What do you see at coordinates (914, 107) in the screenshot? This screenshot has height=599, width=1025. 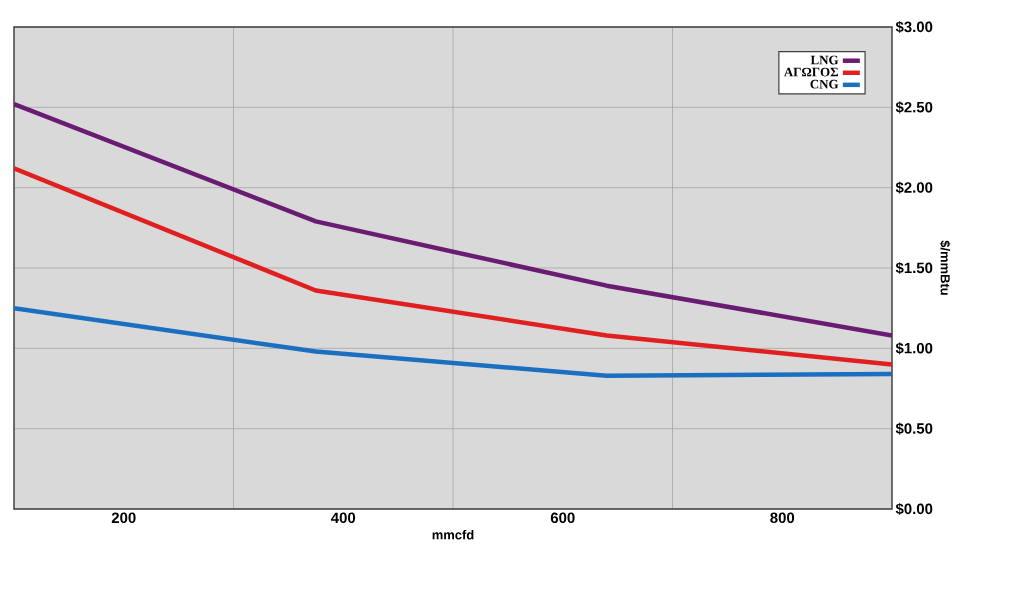 I see `y-tick-label: $2.50` at bounding box center [914, 107].